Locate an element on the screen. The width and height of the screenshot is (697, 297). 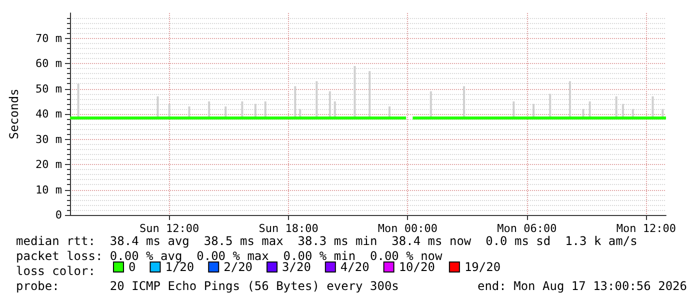
y-tick-label: 30 m is located at coordinates (49, 139).